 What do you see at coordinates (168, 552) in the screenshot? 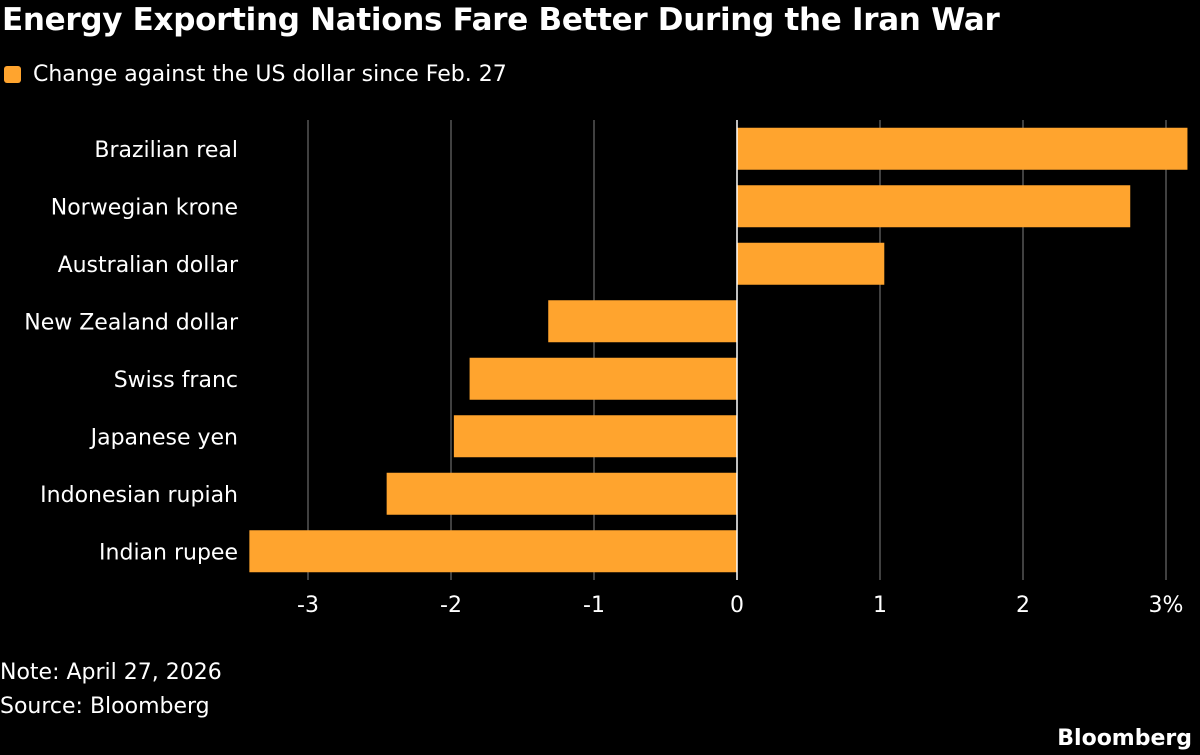
I see `category-label: Indian rupee` at bounding box center [168, 552].